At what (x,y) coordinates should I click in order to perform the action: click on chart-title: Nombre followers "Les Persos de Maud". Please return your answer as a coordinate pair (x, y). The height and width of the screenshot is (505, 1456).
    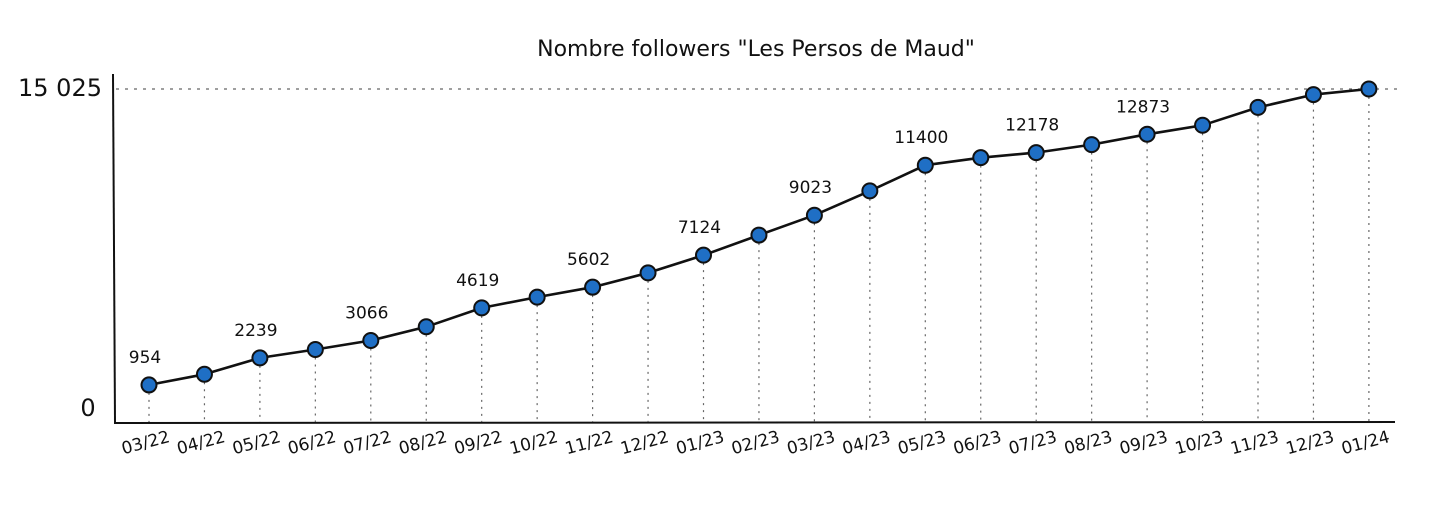
    Looking at the image, I should click on (756, 49).